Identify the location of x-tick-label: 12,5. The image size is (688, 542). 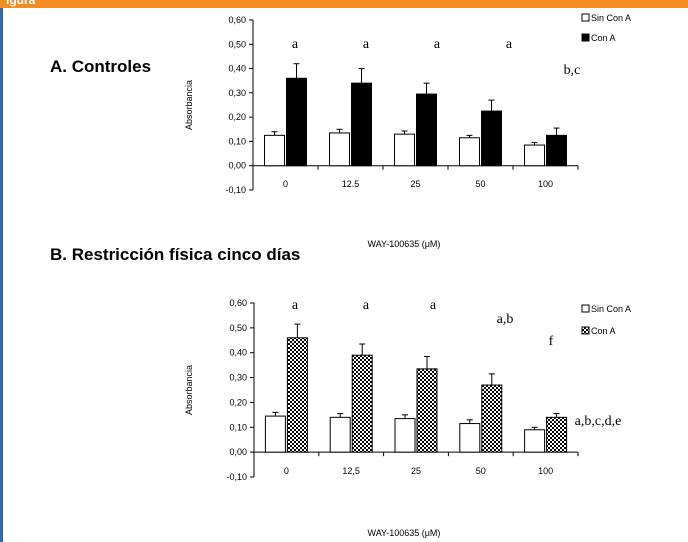
(351, 471).